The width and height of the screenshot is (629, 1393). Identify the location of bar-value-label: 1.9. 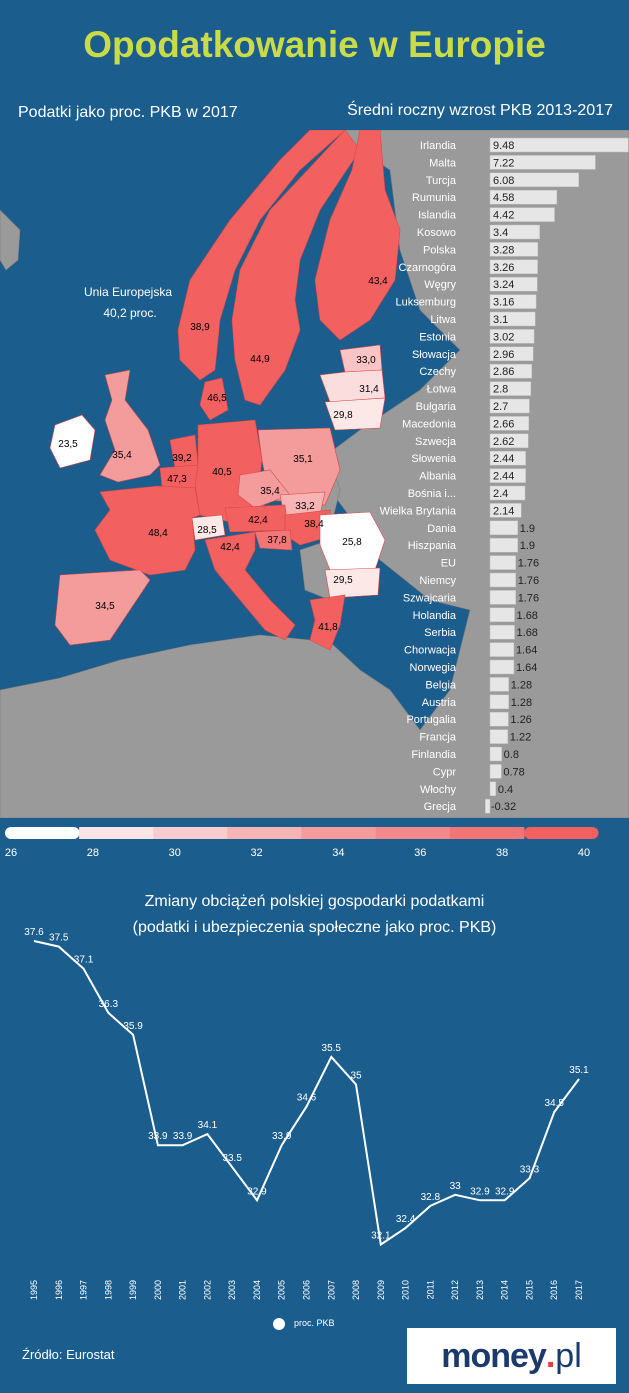
(527, 546).